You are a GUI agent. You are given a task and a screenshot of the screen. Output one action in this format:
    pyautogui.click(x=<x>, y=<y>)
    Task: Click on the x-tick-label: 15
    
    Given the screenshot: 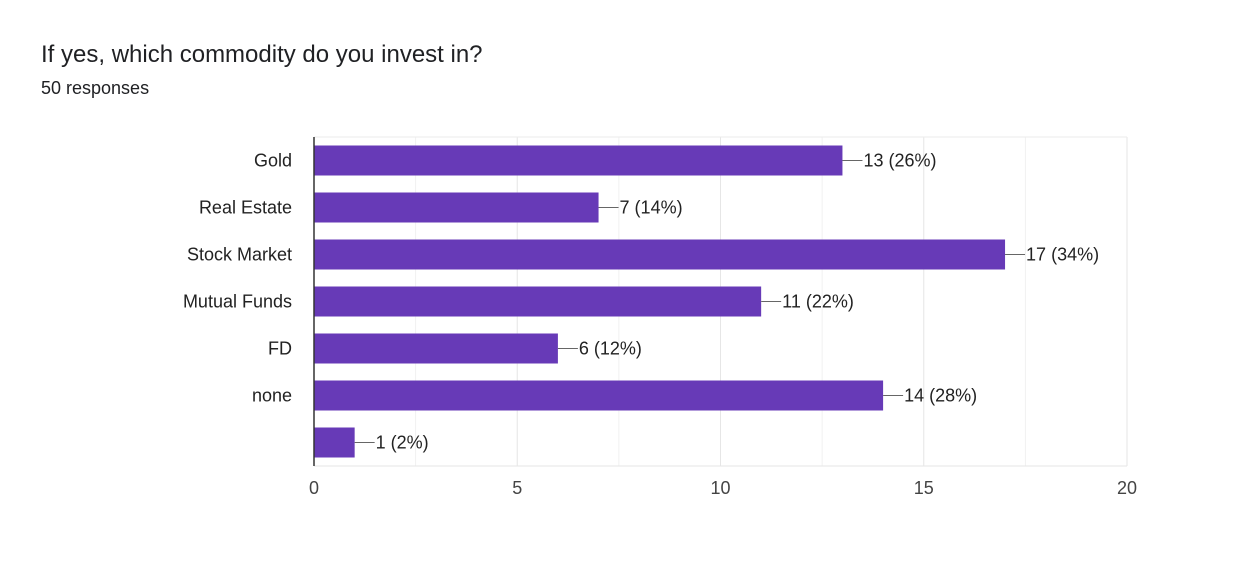 What is the action you would take?
    pyautogui.click(x=924, y=488)
    